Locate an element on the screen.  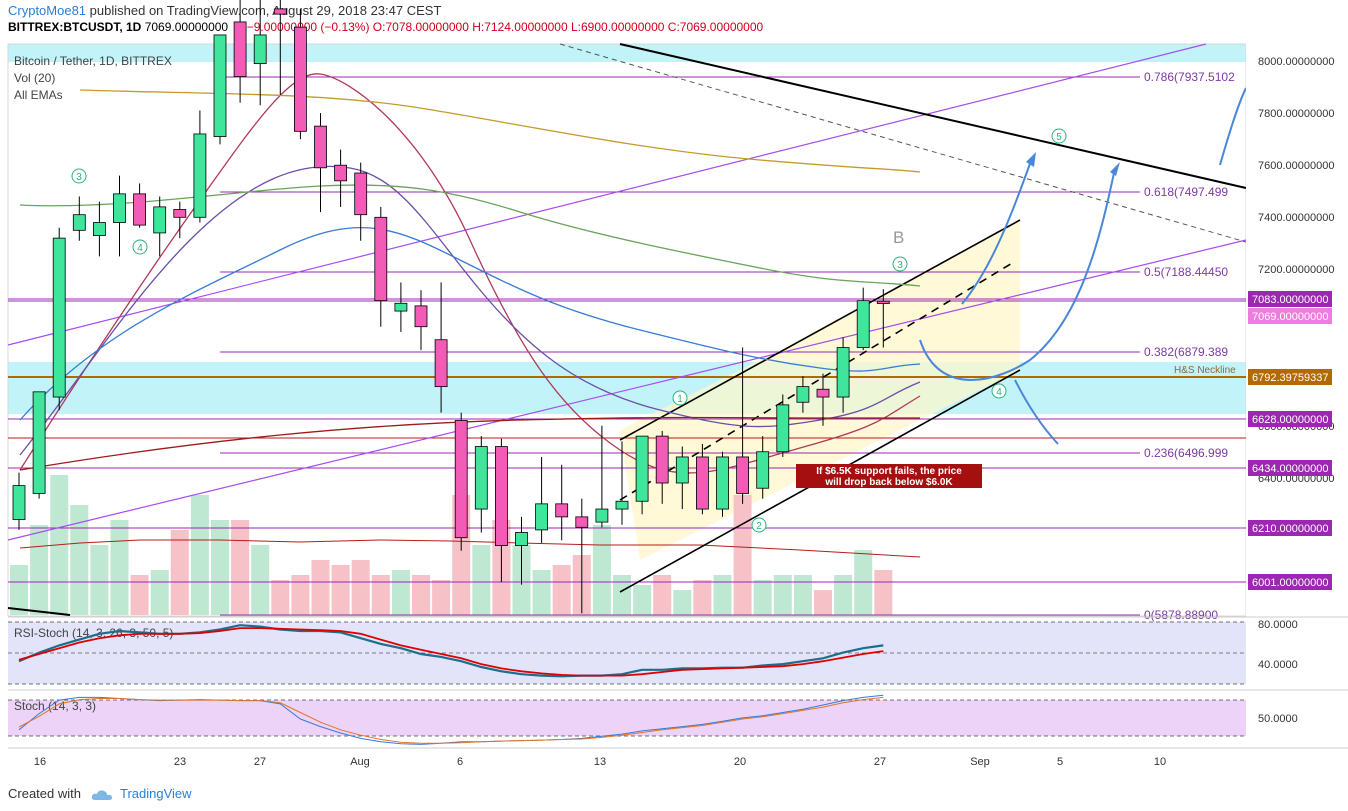
note-box is located at coordinates (889, 476).